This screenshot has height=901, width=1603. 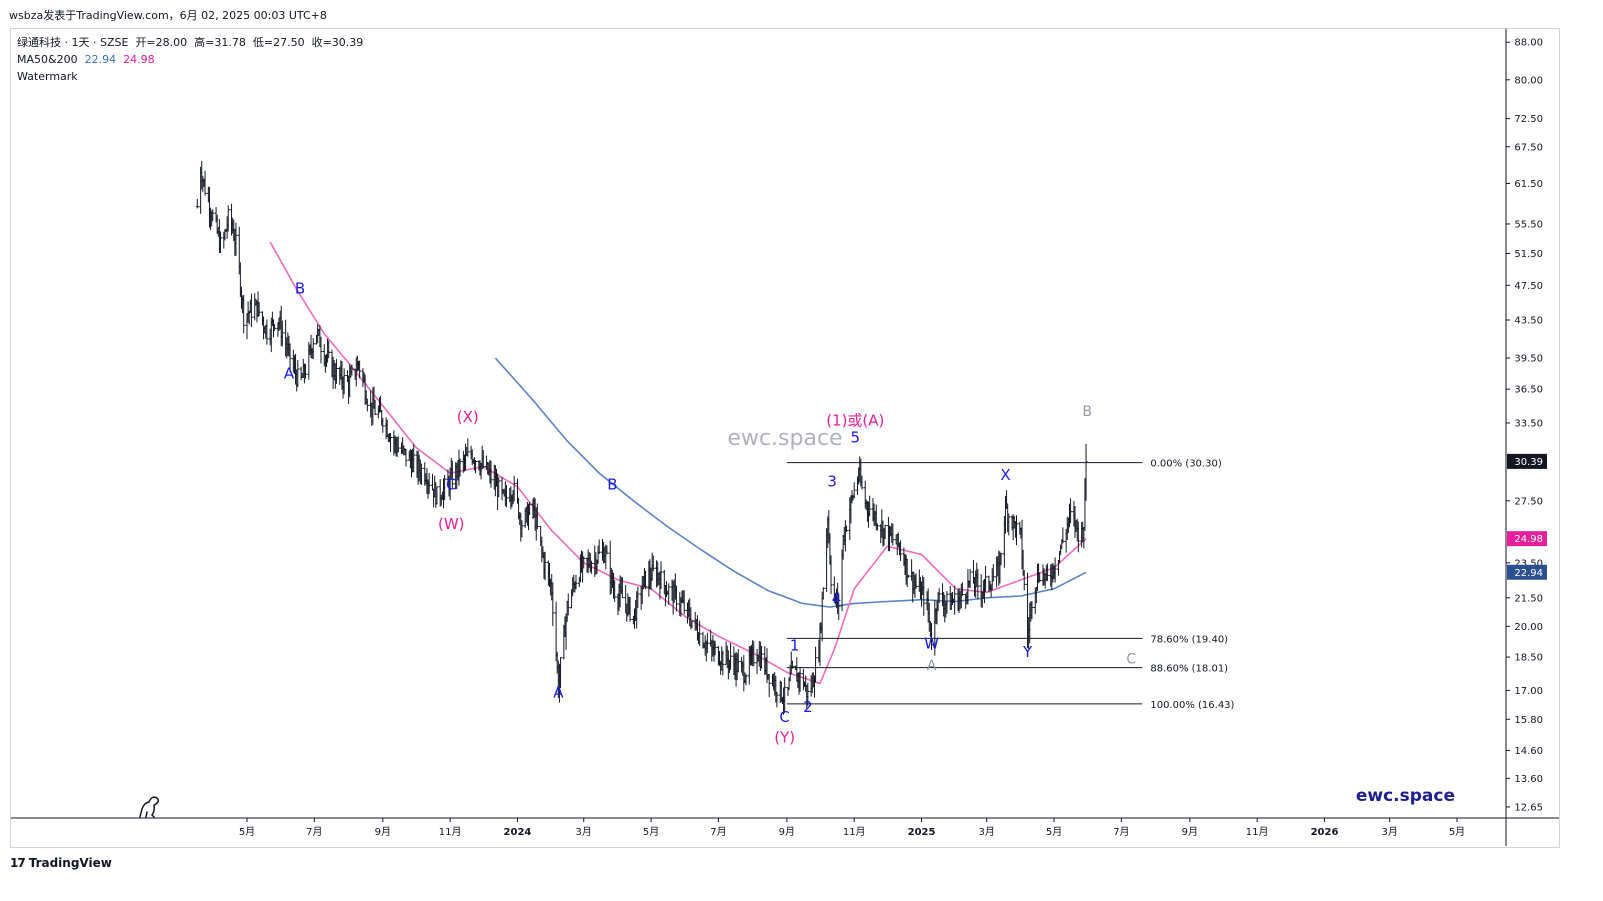 I want to click on open-value: 开=28.00, so click(x=161, y=42).